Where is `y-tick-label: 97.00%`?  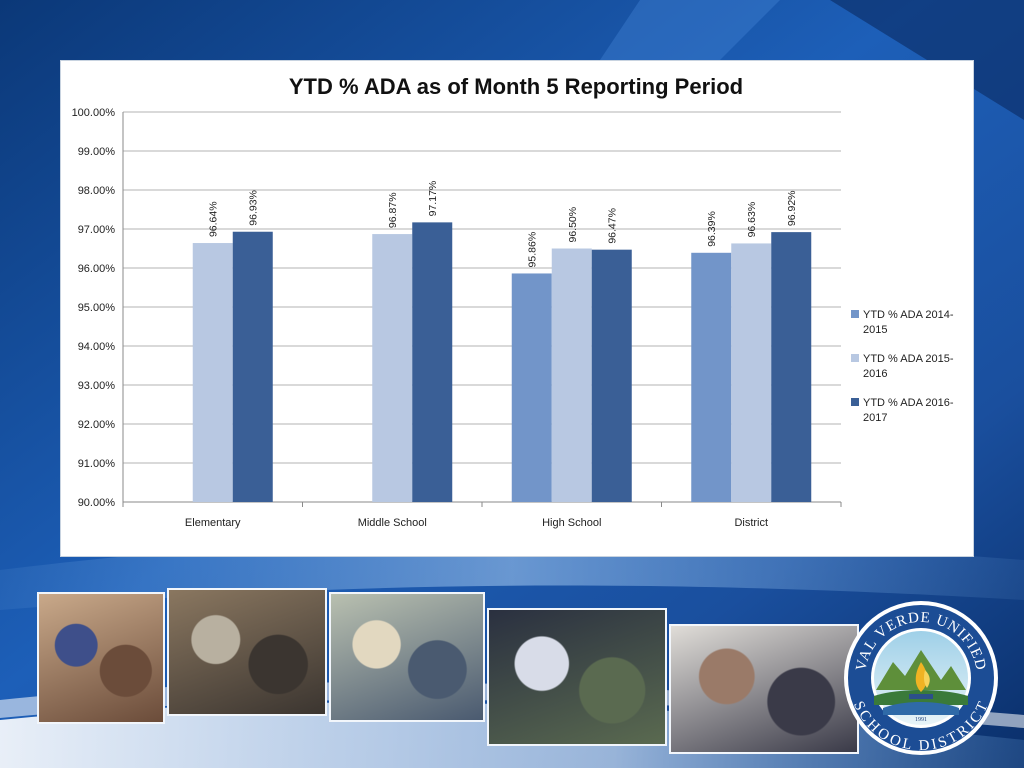
y-tick-label: 97.00% is located at coordinates (97, 230).